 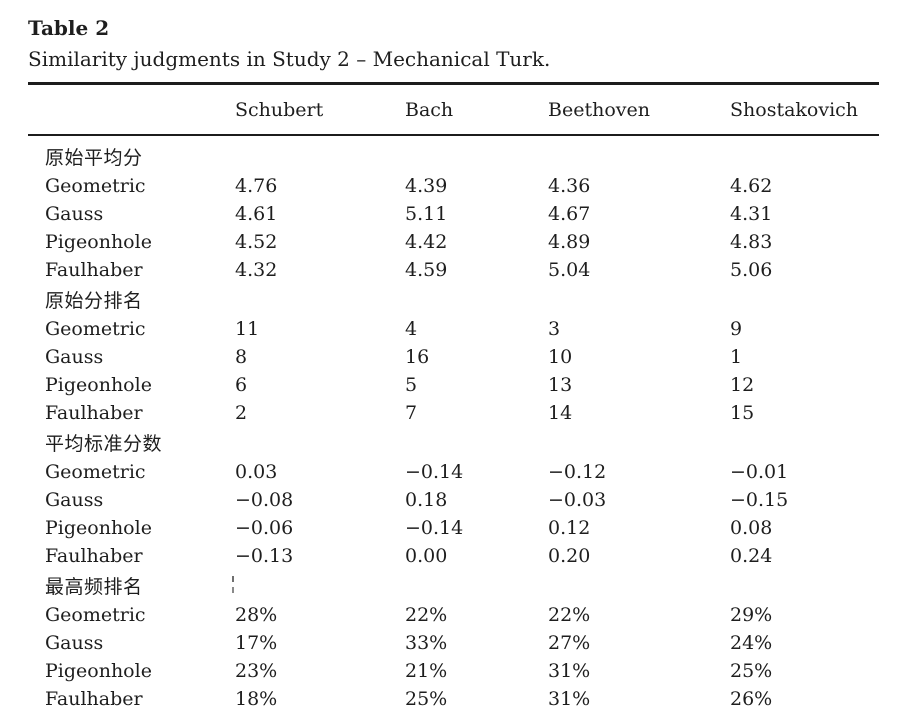 What do you see at coordinates (426, 242) in the screenshot?
I see `cell-value: 4.42` at bounding box center [426, 242].